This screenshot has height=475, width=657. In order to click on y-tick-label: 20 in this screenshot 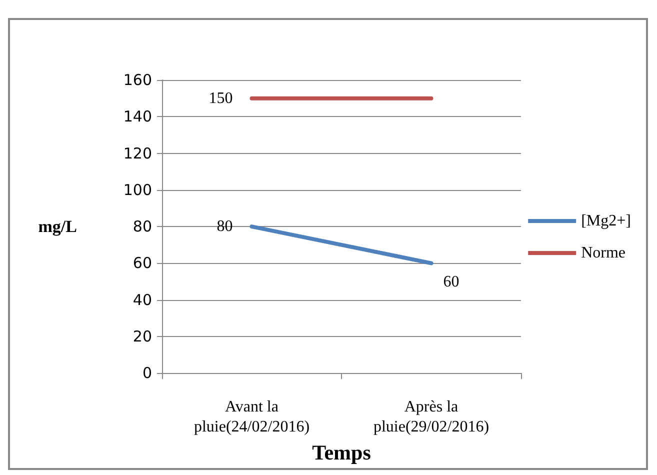, I will do `click(142, 336)`.